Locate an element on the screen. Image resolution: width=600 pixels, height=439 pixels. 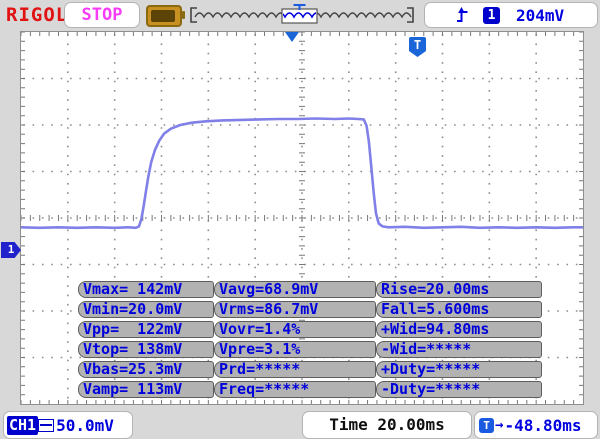
trigger-flag-icon: T is located at coordinates (417, 47).